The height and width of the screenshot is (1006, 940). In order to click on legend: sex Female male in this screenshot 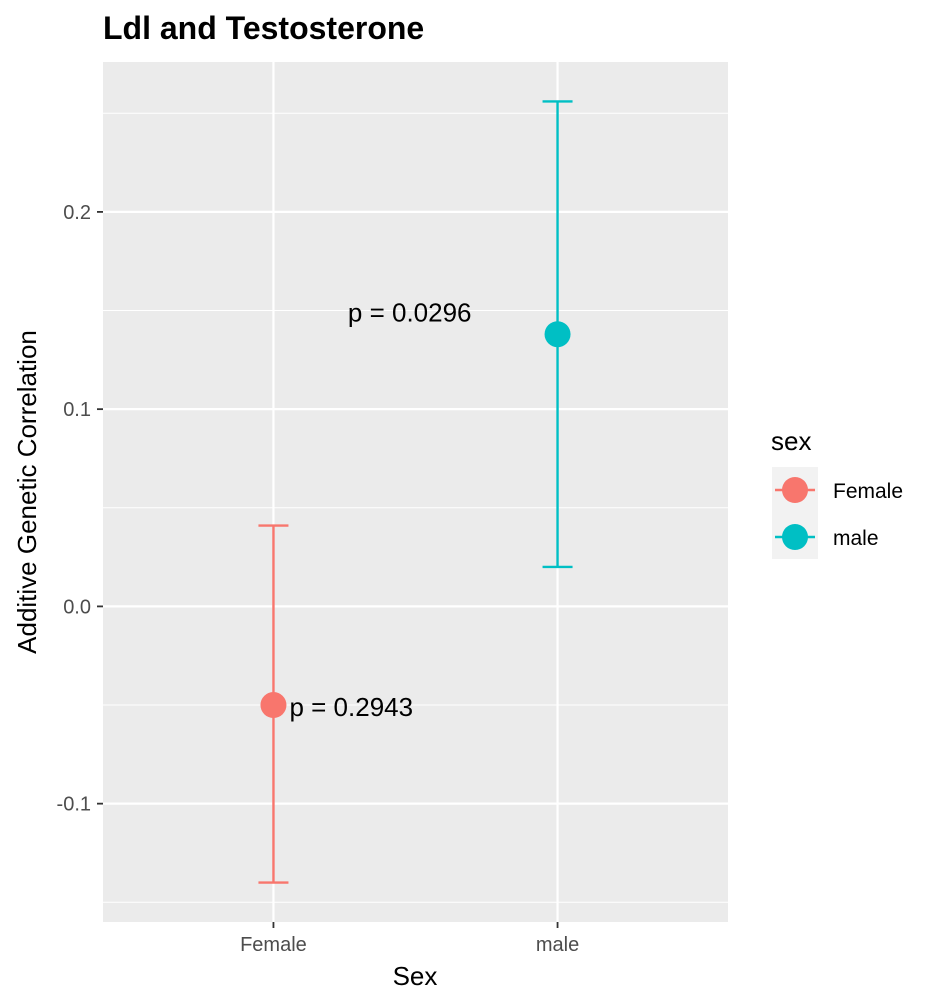, I will do `click(837, 492)`.